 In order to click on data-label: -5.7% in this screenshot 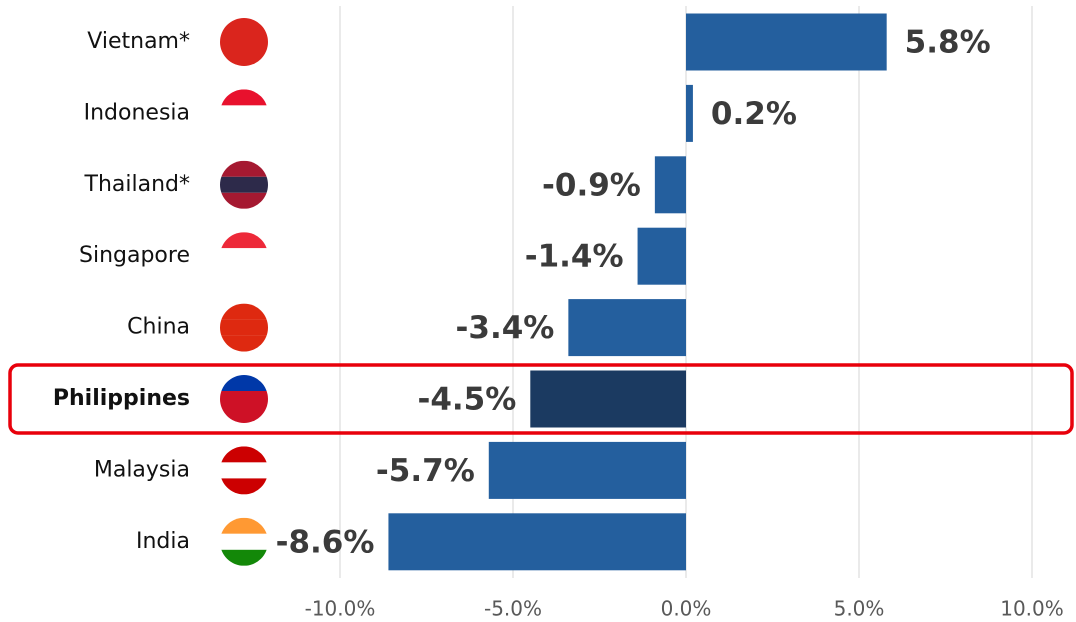, I will do `click(425, 471)`.